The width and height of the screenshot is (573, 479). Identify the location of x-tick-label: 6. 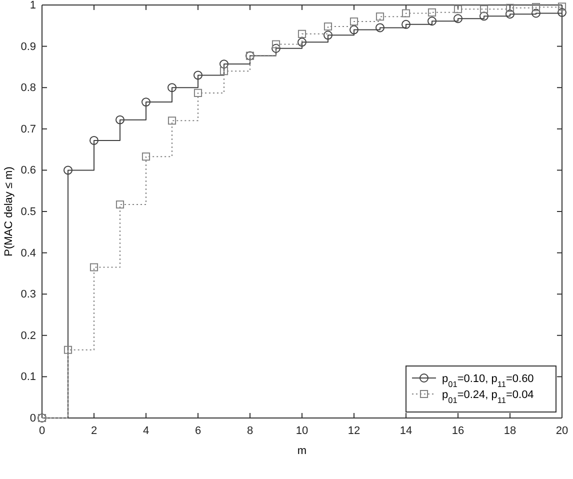
(198, 430).